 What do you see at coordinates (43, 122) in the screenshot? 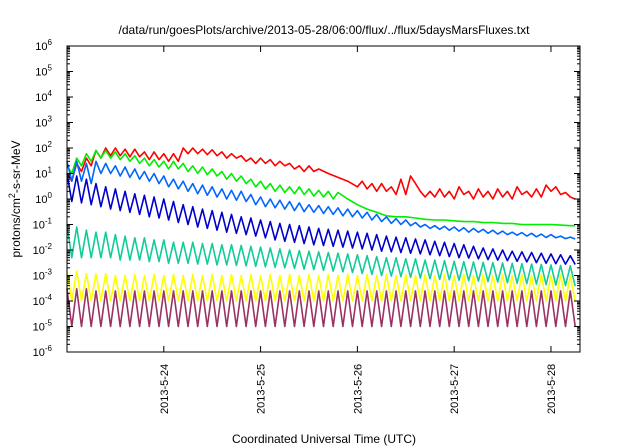
I see `y-tick-label: 10³` at bounding box center [43, 122].